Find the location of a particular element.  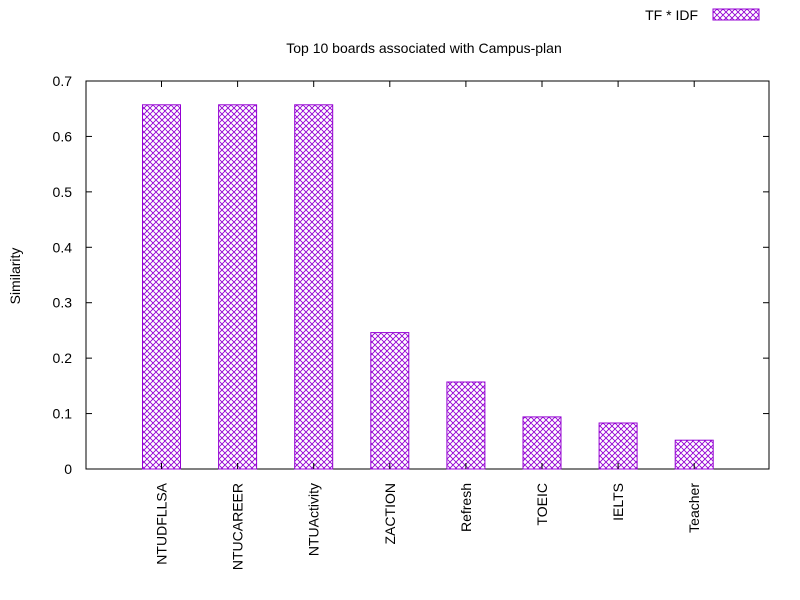

y-tick-label: 0.6 is located at coordinates (63, 136).